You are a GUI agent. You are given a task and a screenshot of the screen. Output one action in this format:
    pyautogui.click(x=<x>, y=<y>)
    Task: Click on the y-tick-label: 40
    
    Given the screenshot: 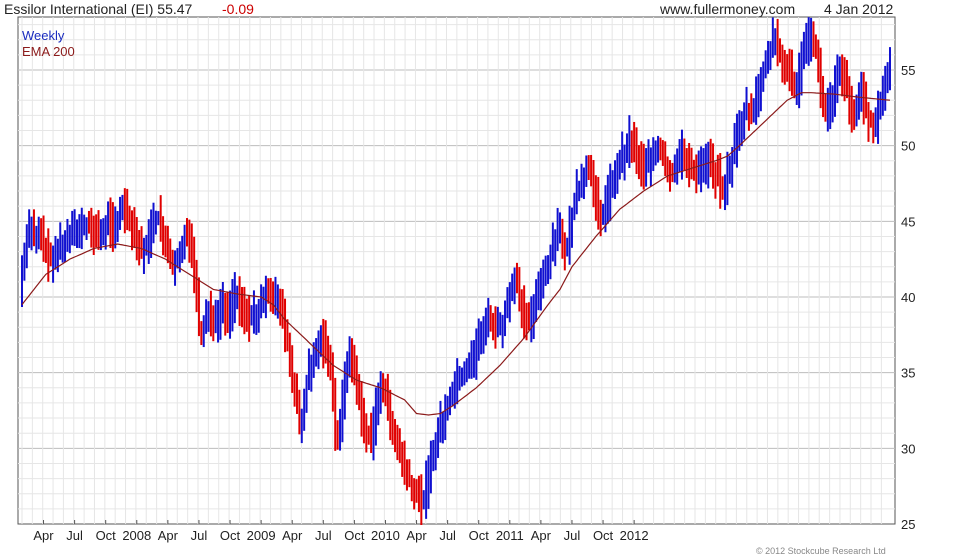 What is the action you would take?
    pyautogui.click(x=908, y=297)
    